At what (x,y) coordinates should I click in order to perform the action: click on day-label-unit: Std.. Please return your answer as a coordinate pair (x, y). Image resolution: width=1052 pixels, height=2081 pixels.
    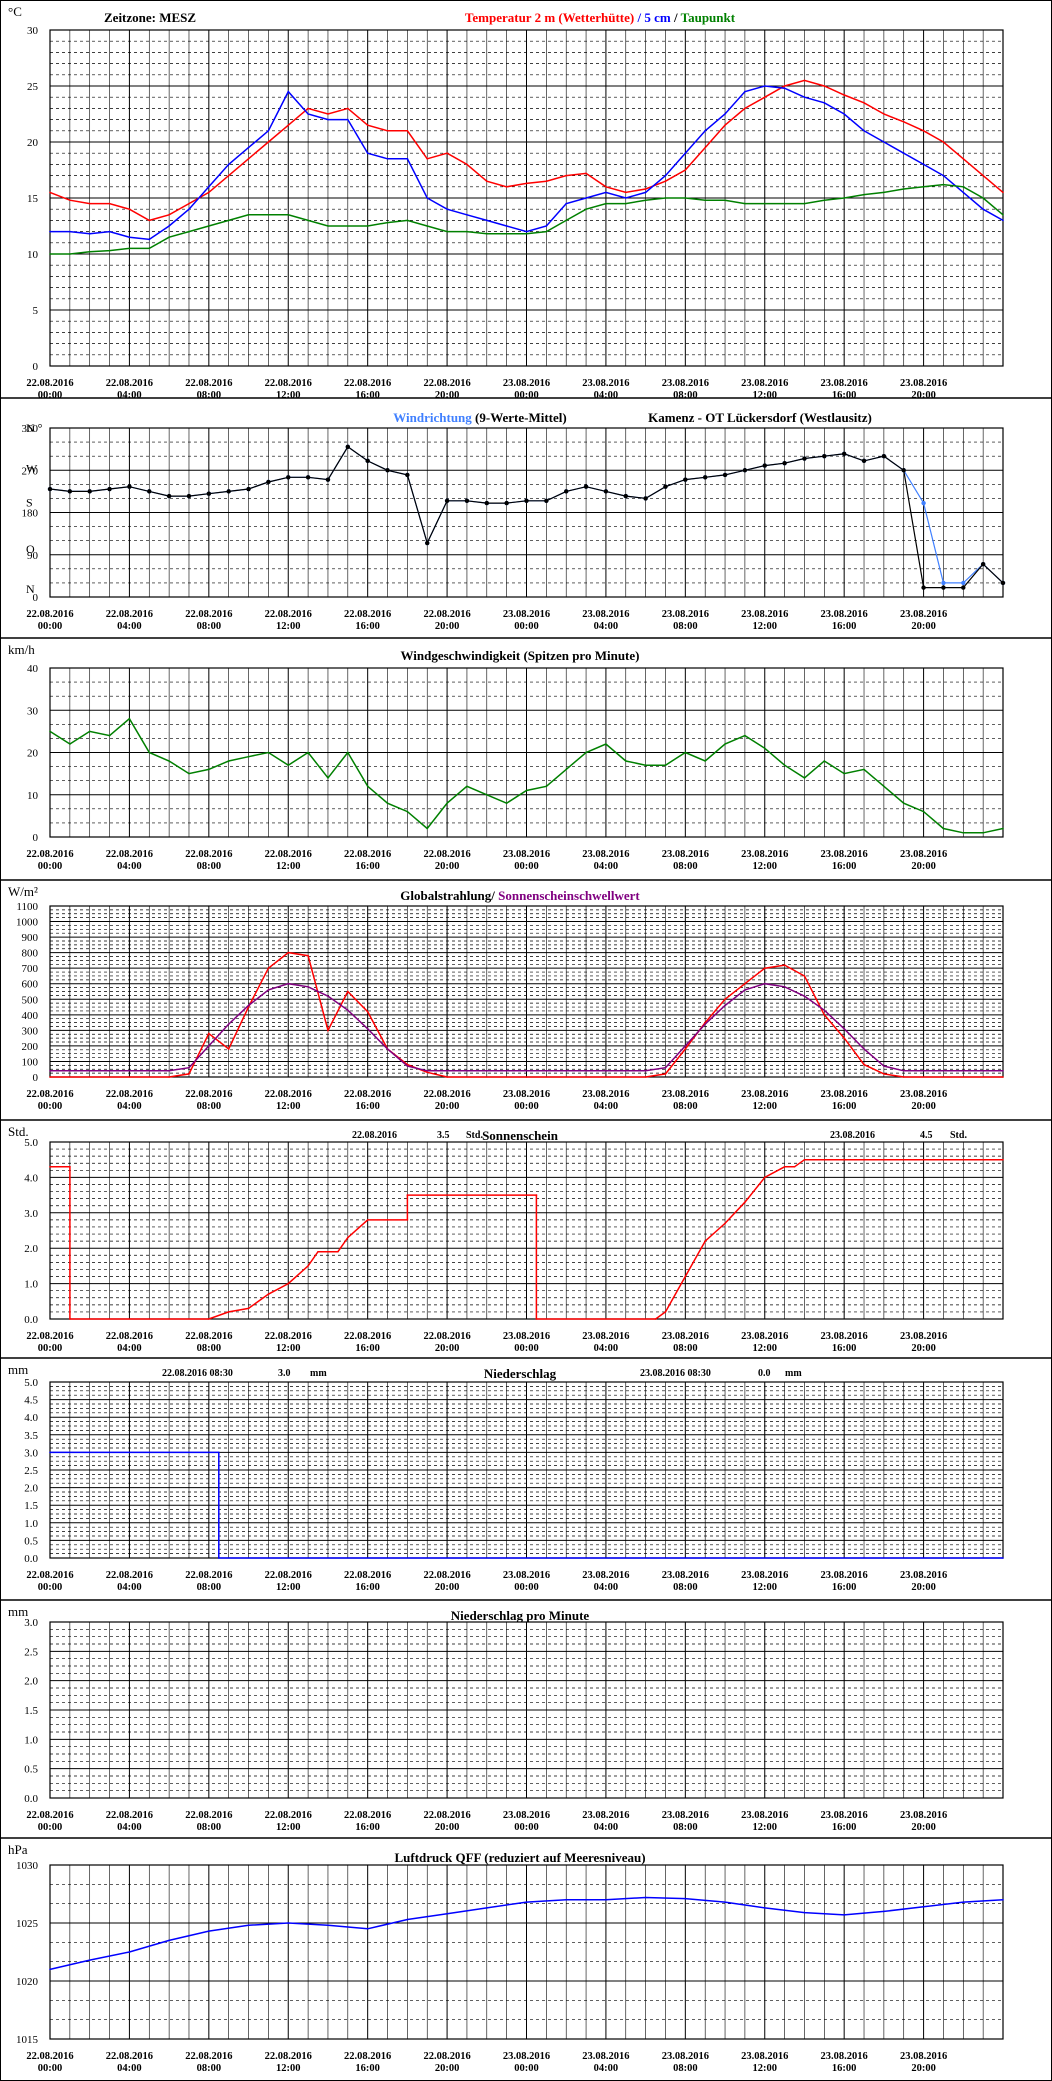
    Looking at the image, I should click on (474, 1135).